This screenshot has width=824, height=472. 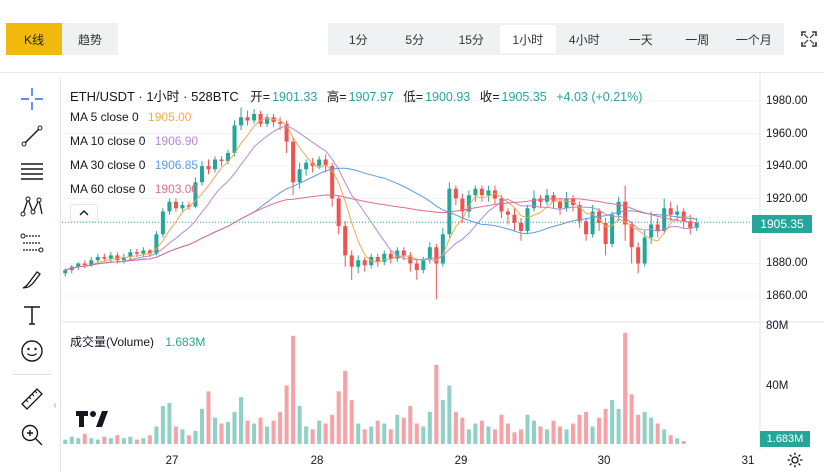 I want to click on zoom-tool, so click(x=32, y=435).